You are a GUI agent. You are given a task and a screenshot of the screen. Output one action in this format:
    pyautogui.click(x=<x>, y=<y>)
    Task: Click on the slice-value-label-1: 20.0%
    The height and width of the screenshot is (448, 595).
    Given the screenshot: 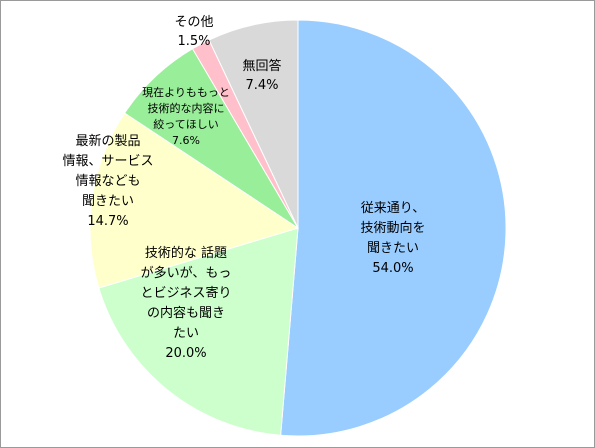 What is the action you would take?
    pyautogui.click(x=185, y=353)
    